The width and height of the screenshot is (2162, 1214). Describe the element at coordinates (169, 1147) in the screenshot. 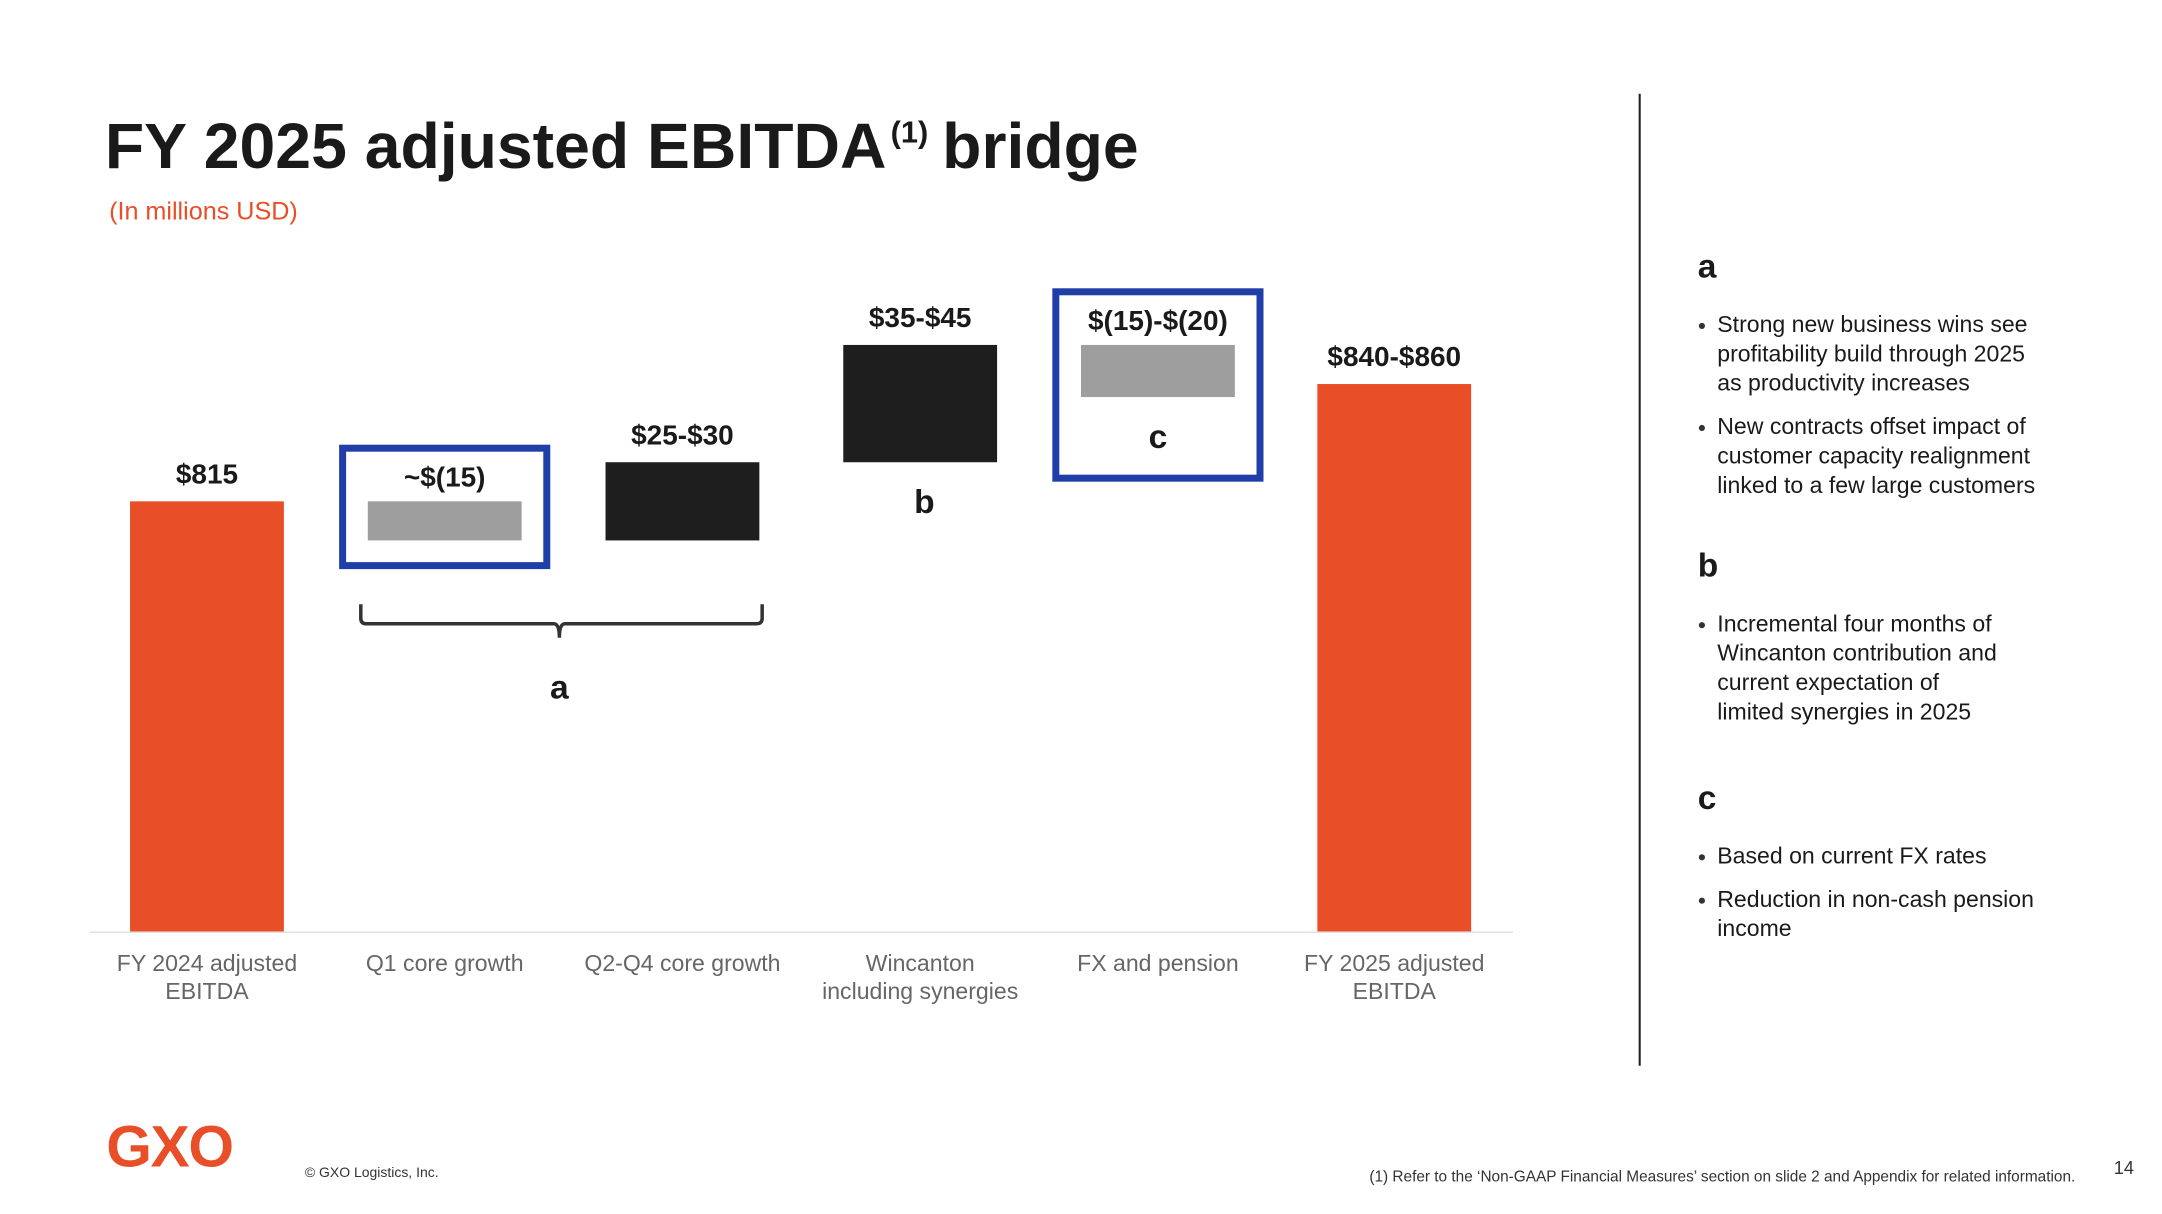

I see `logo: GXO` at that location.